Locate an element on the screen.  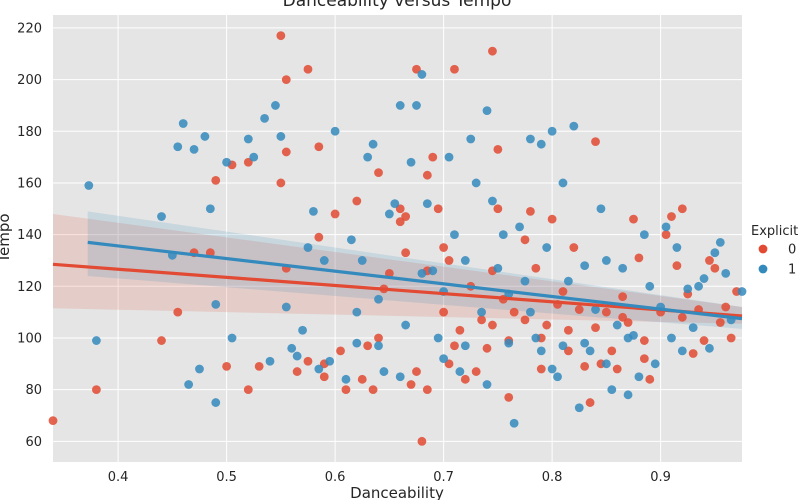
x-tick-label: 0.4 is located at coordinates (118, 477).